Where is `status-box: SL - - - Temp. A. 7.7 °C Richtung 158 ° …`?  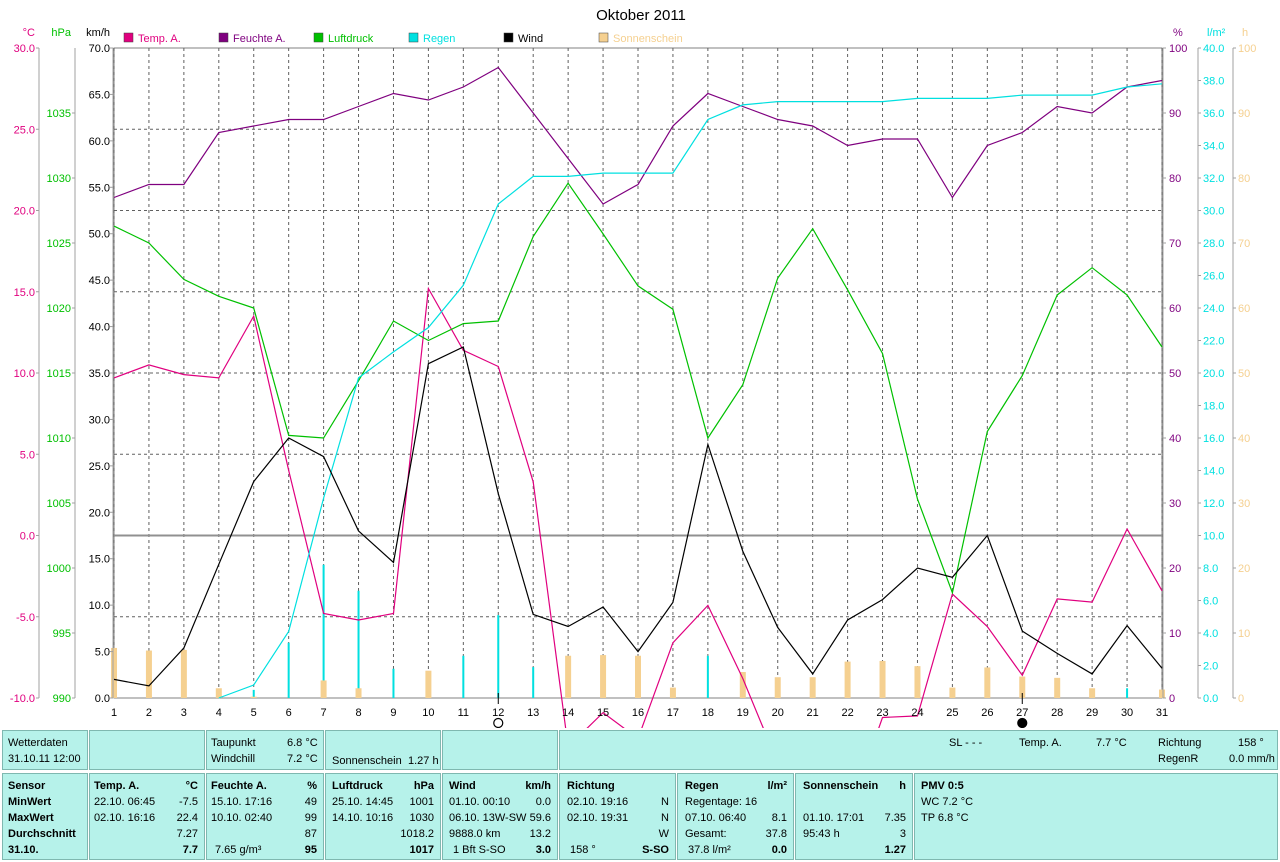
status-box: SL - - - Temp. A. 7.7 °C Richtung 158 ° … is located at coordinates (918, 750).